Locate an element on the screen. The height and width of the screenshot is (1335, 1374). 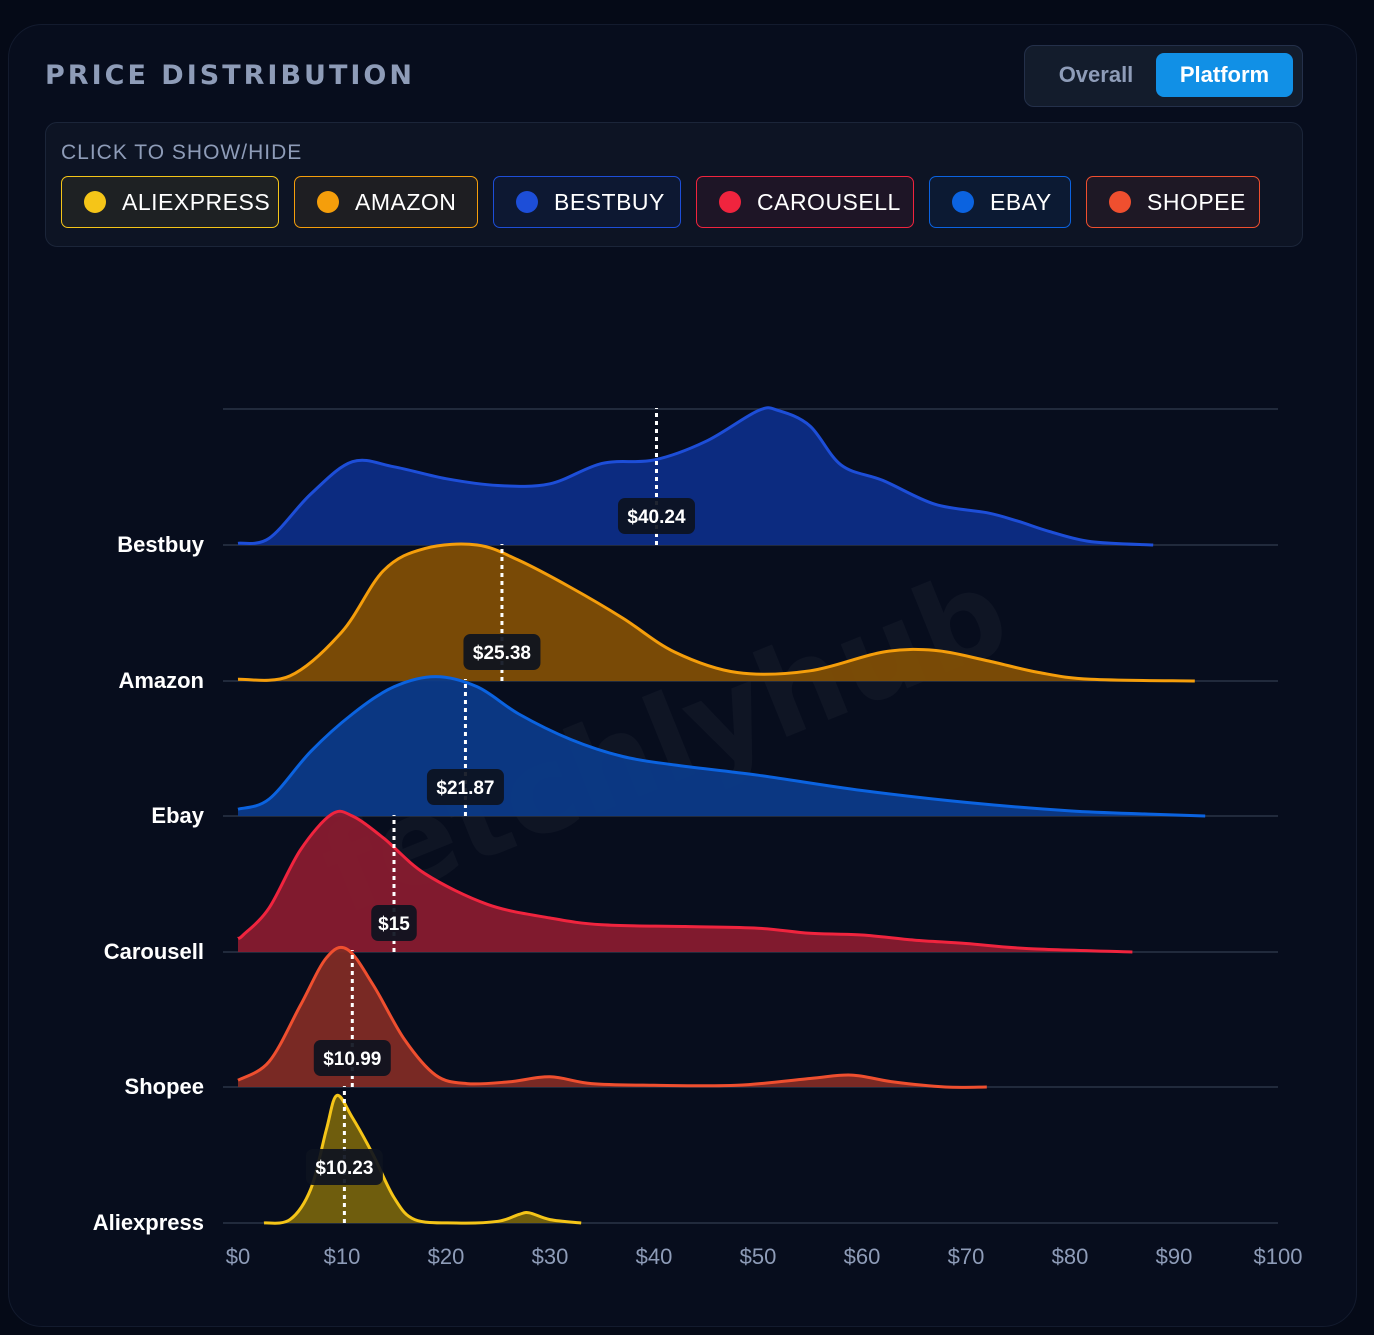
density-line-carousell is located at coordinates (685, 881).